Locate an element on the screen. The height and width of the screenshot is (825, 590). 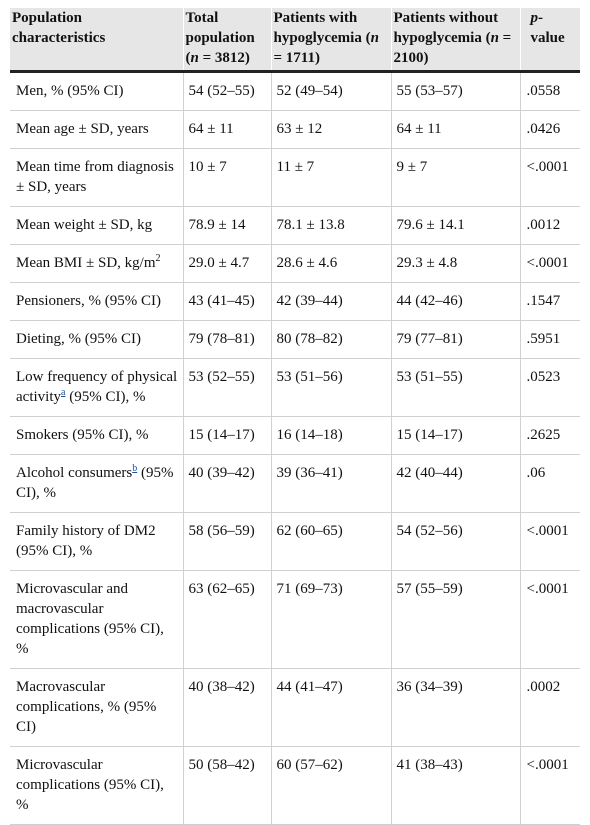
without-hypoglycemia-cell: 44 (42–46) is located at coordinates (455, 301).